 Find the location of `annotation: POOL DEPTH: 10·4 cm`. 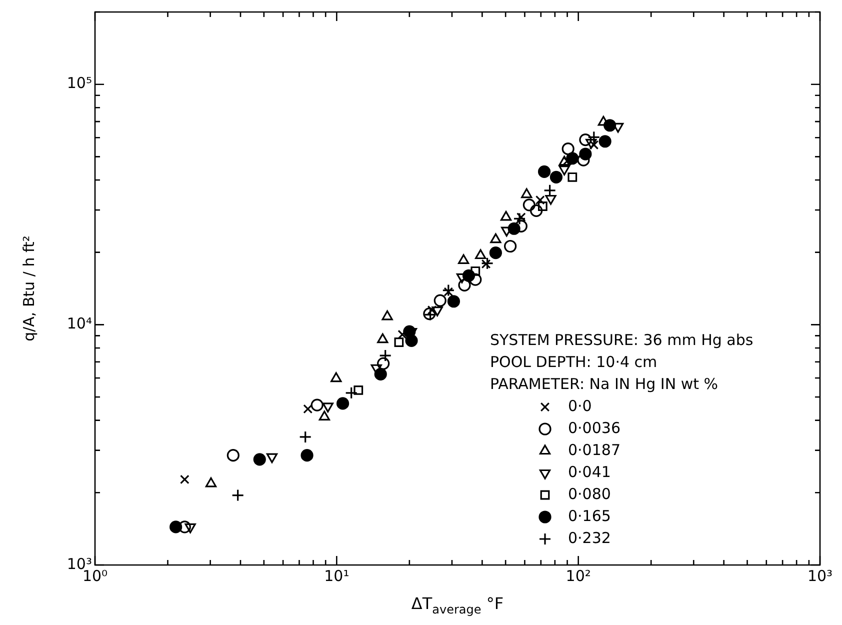

annotation: POOL DEPTH: 10·4 cm is located at coordinates (574, 361).